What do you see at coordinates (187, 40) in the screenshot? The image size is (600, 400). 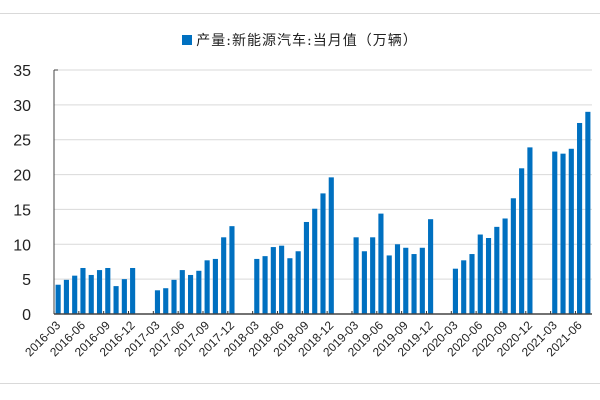 I see `legend-swatch` at bounding box center [187, 40].